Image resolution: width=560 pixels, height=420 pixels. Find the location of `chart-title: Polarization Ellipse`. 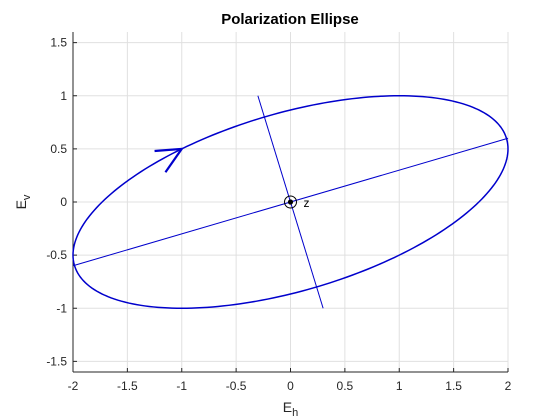

chart-title: Polarization Ellipse is located at coordinates (290, 19).